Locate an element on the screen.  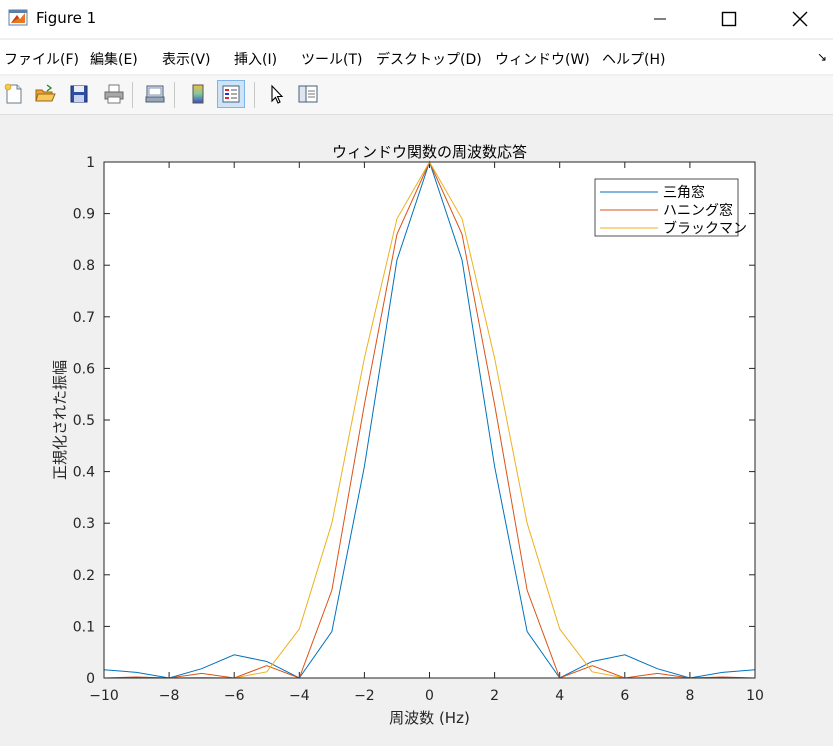
print-icon is located at coordinates (114, 94).